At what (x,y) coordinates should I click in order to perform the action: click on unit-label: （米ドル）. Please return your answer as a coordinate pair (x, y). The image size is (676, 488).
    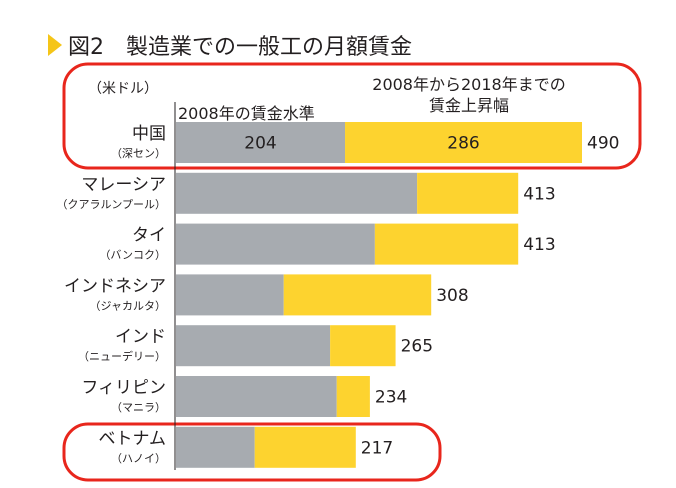
    Looking at the image, I should click on (123, 89).